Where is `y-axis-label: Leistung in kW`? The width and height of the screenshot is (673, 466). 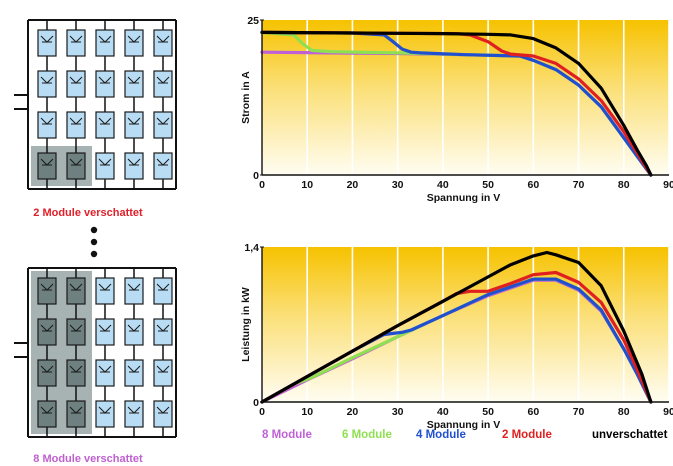
y-axis-label: Leistung in kW is located at coordinates (246, 324).